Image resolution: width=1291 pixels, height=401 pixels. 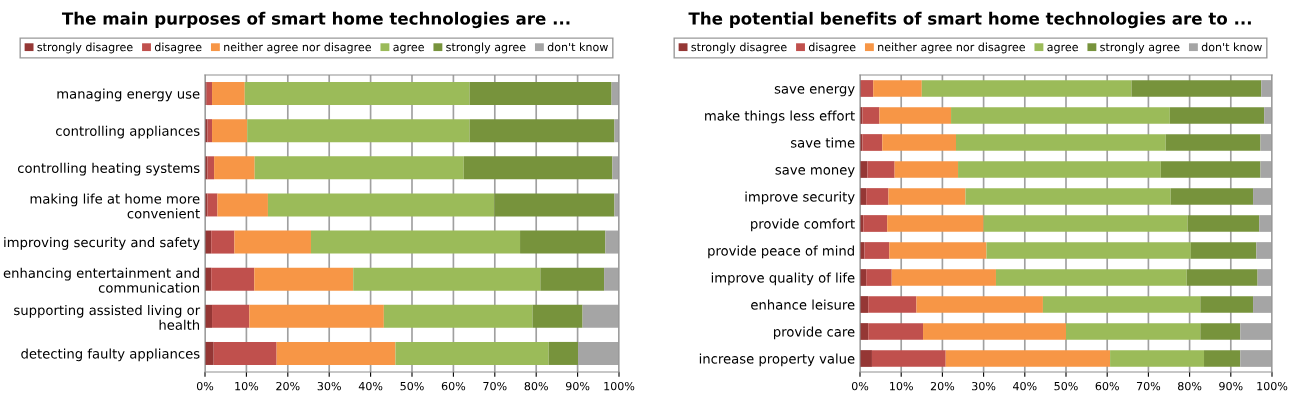 I want to click on y-tick-label: controlling heating systems, so click(x=108, y=169).